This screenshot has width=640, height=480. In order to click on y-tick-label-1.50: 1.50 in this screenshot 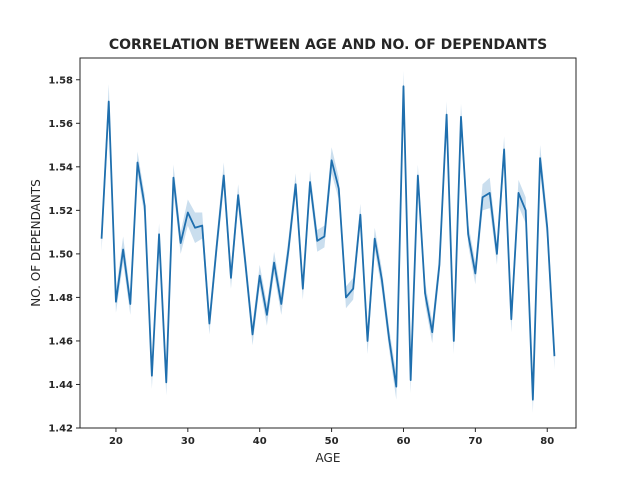, I will do `click(60, 254)`.